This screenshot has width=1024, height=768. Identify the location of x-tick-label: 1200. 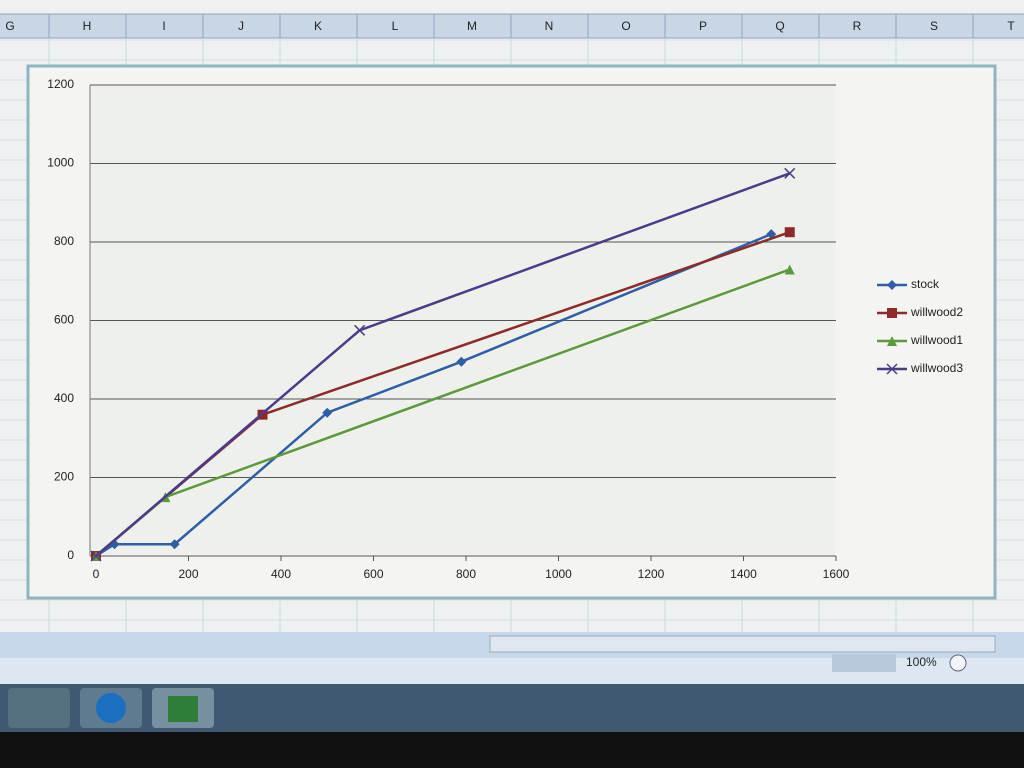
(651, 574).